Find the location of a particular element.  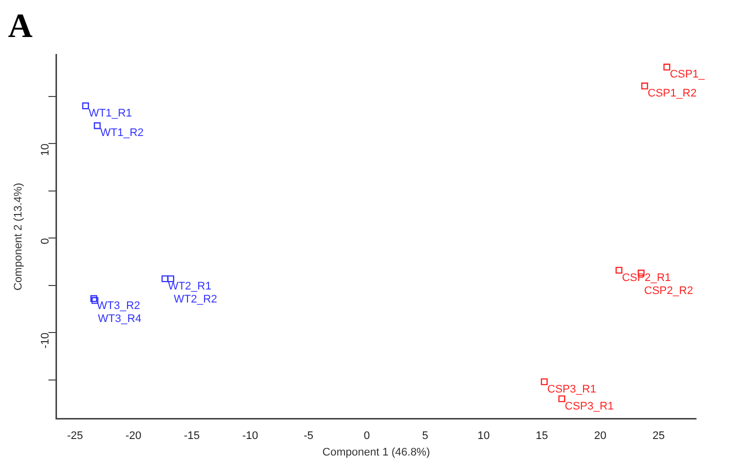

x-tick-label: 15 is located at coordinates (542, 436).